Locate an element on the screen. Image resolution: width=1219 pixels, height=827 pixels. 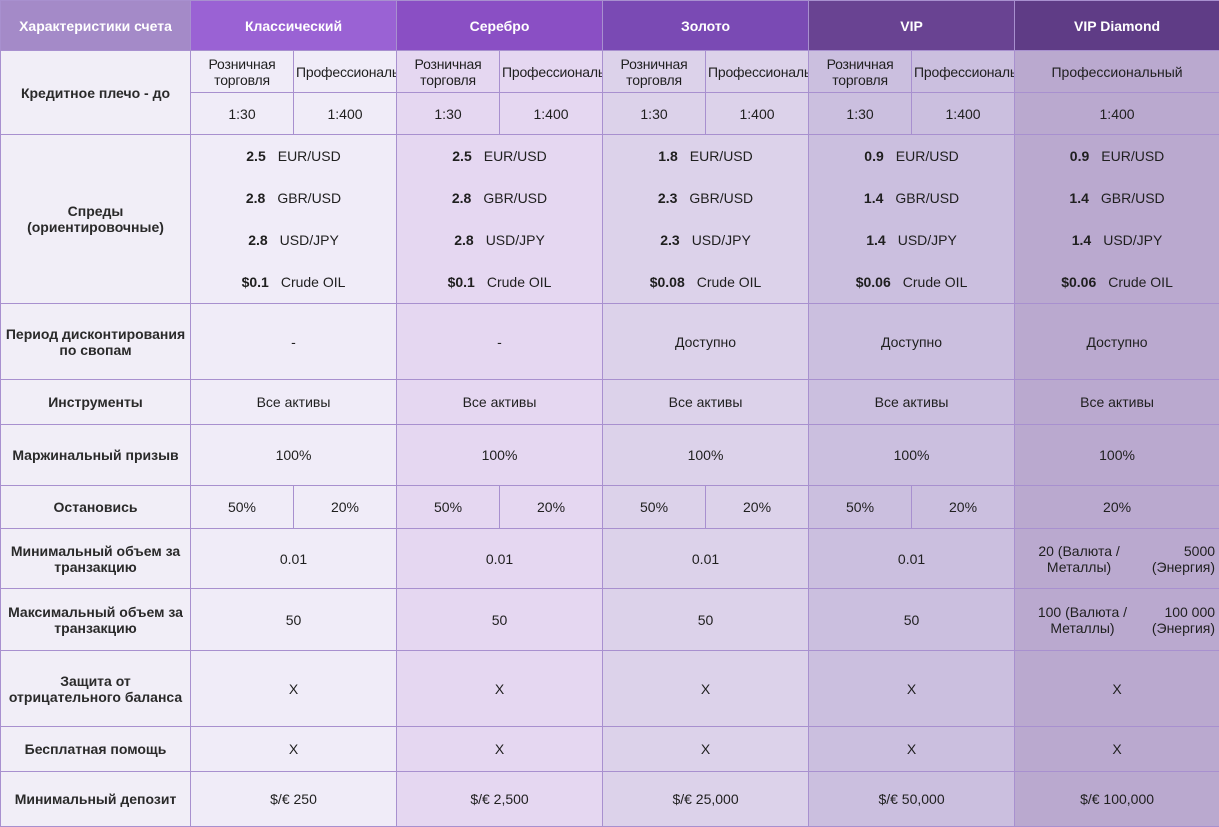
min-deposit-label: Минимальный депозит is located at coordinates (96, 799).